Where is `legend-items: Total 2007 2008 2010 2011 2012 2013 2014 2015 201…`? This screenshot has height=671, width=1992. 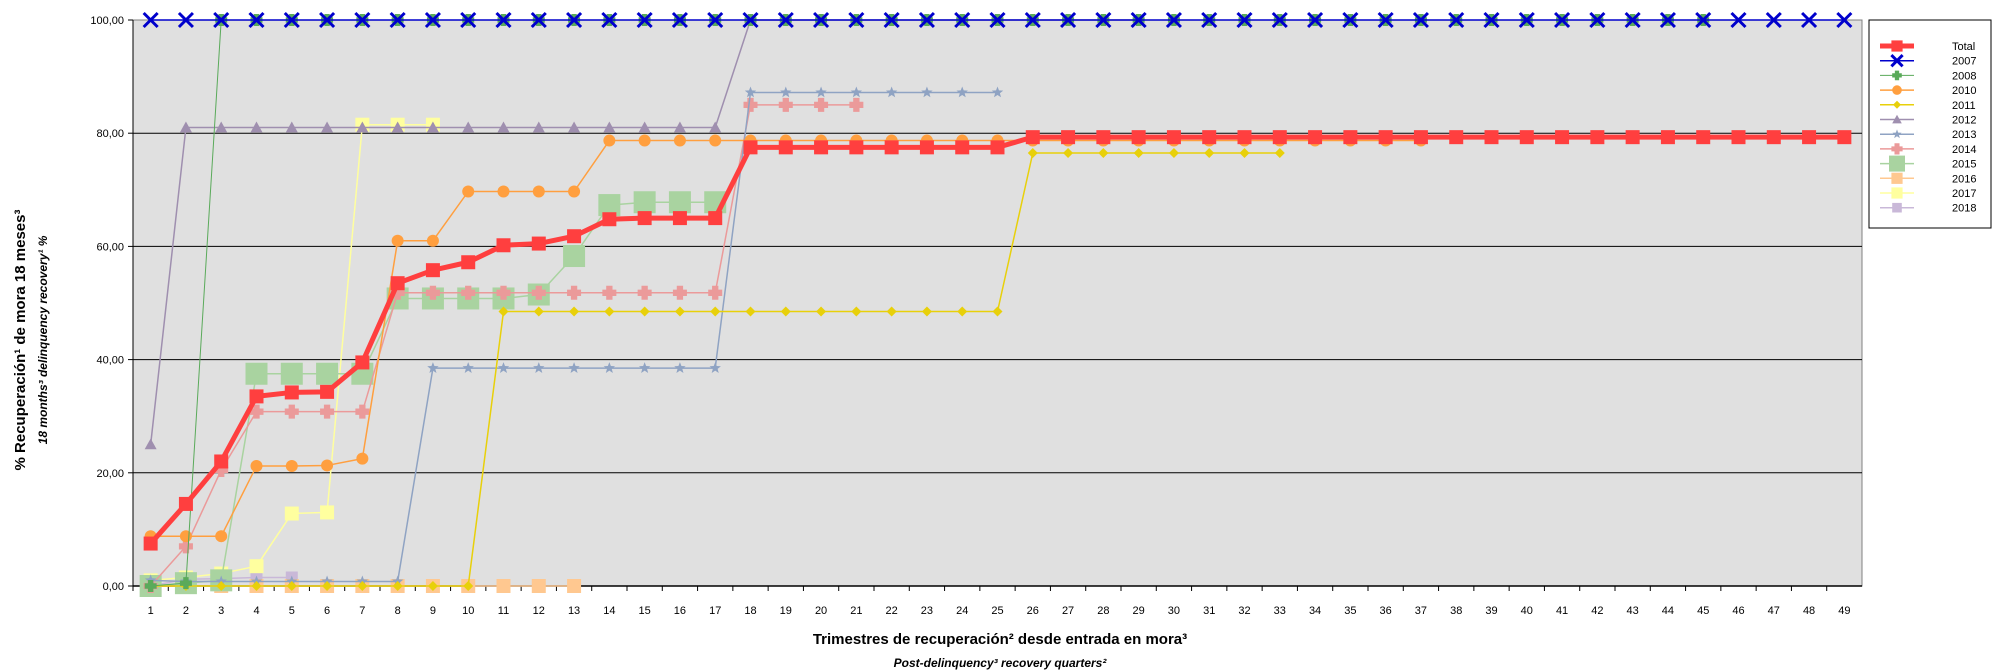
legend-items: Total 2007 2008 2010 2011 2012 2013 2014 2015 201… is located at coordinates (1928, 127).